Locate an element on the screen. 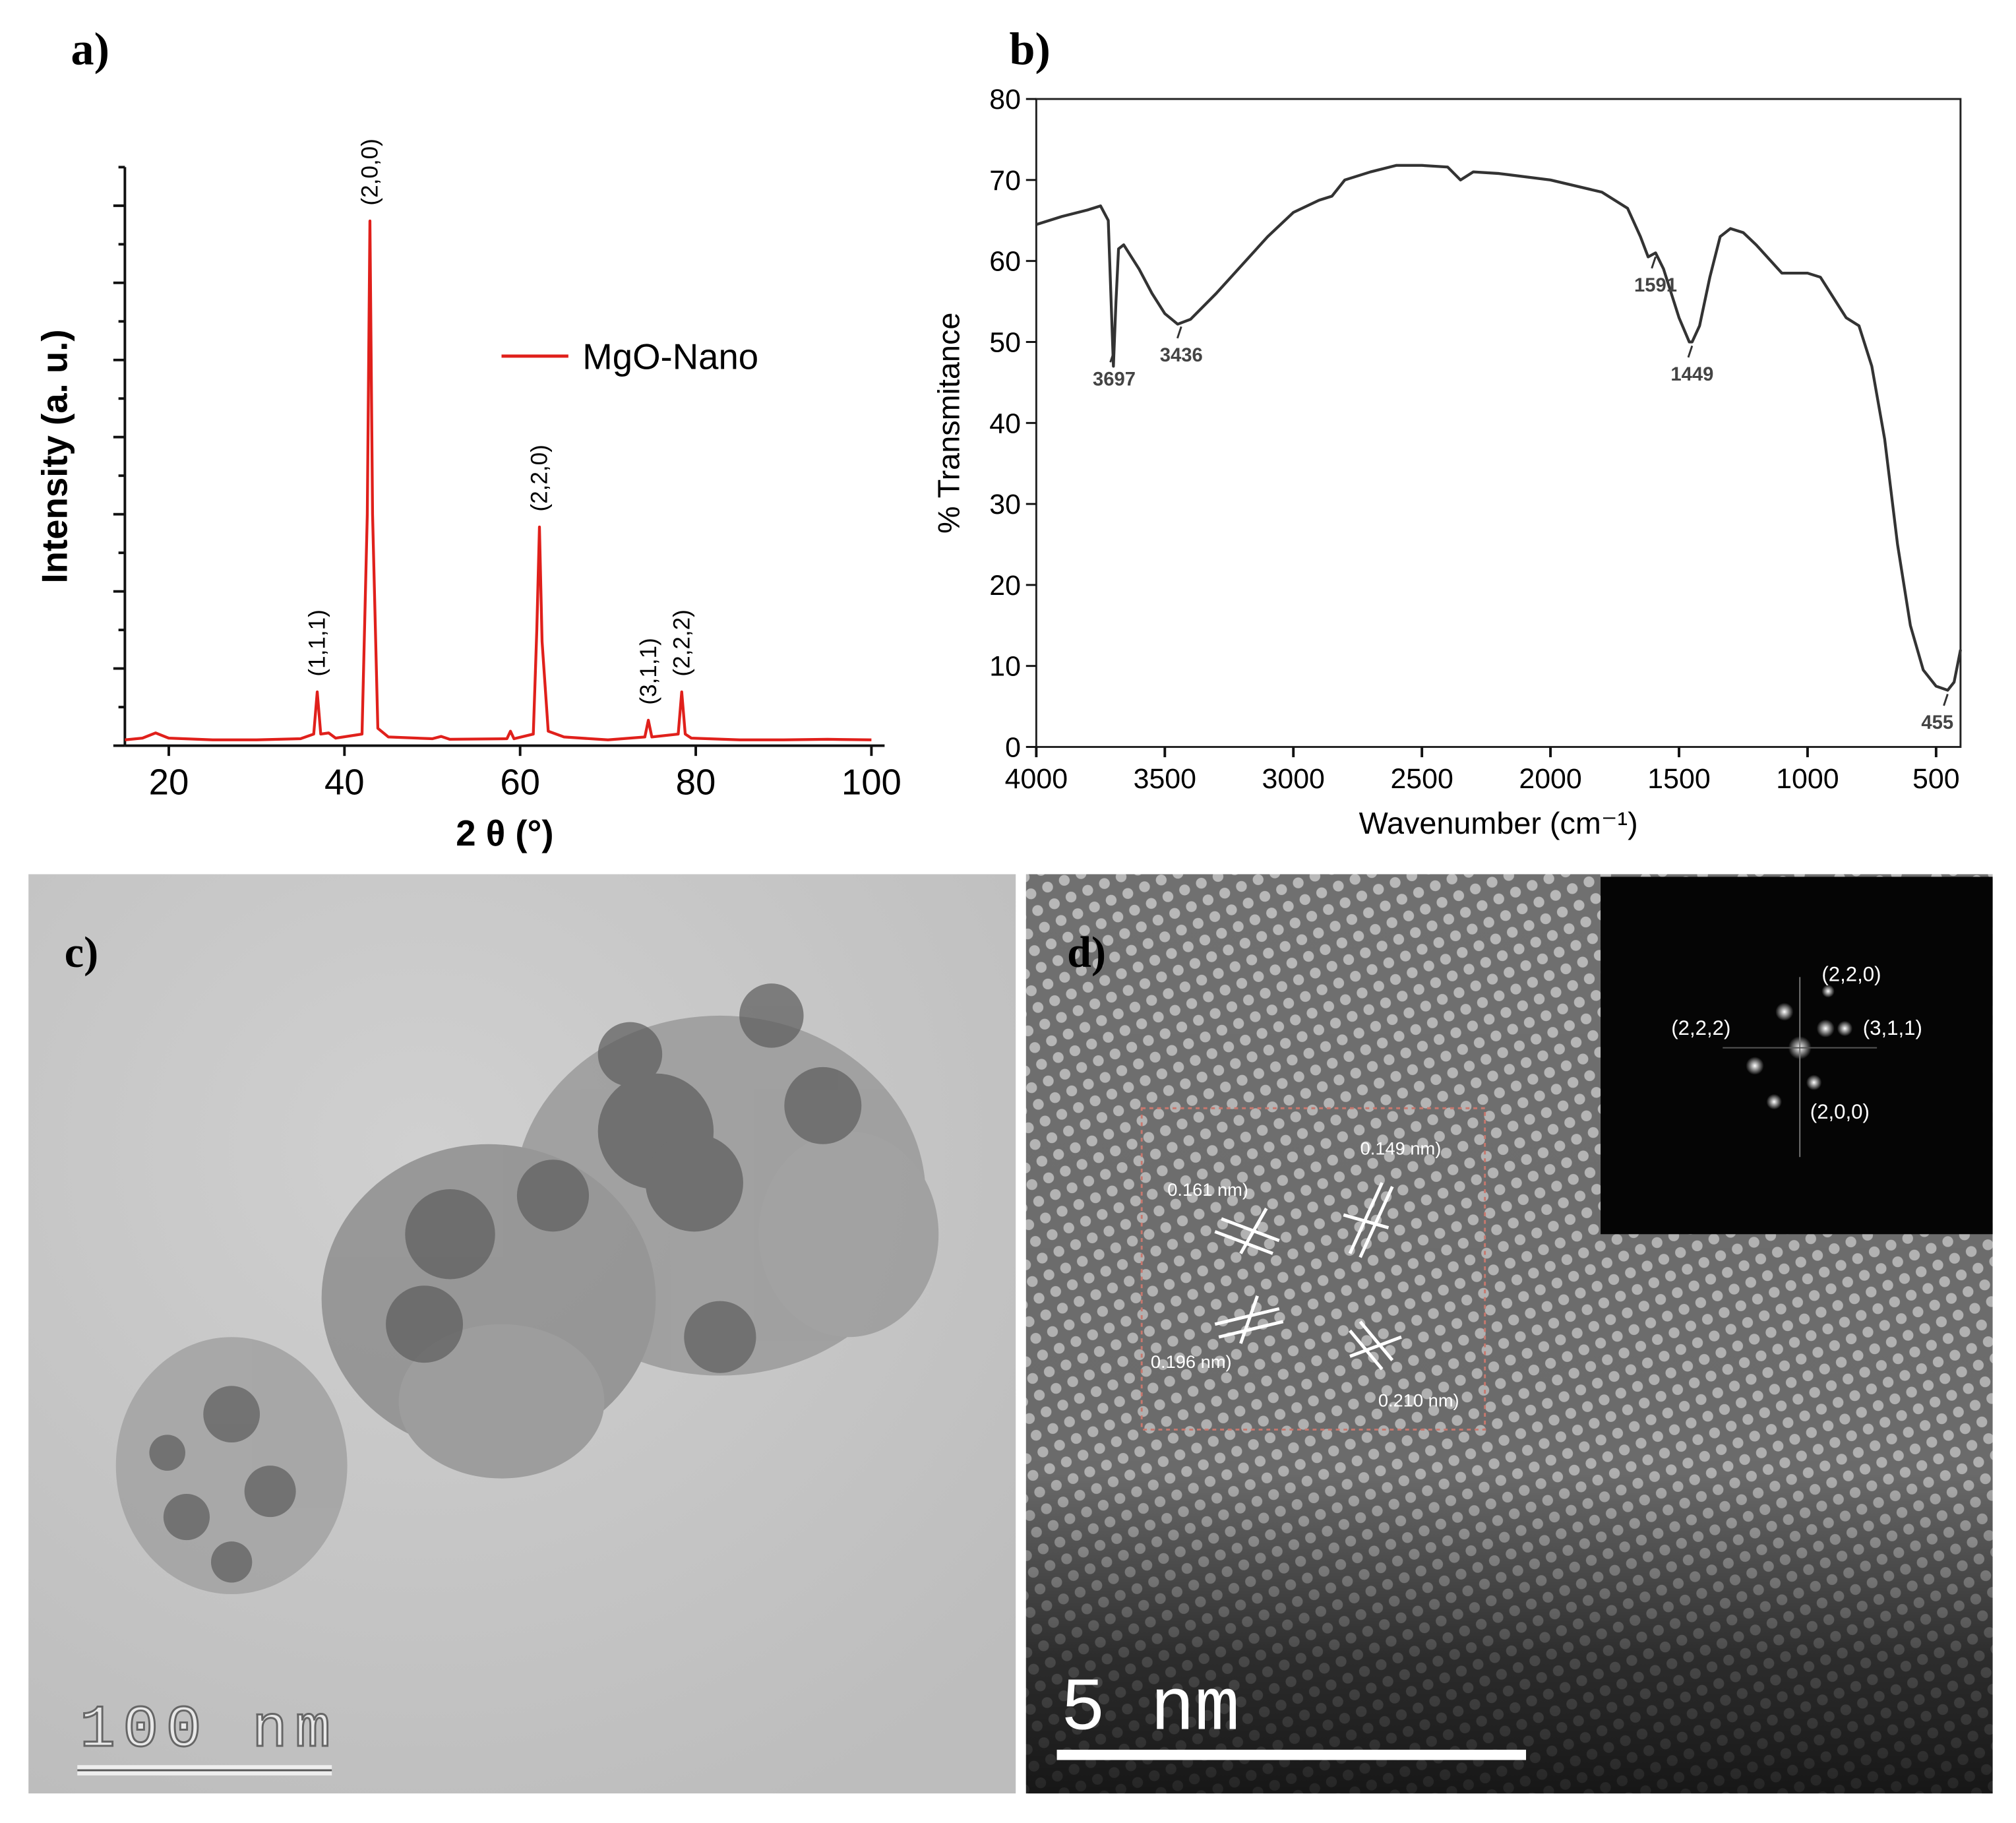 The image size is (2016, 1823). peak-label: 455 is located at coordinates (1937, 722).